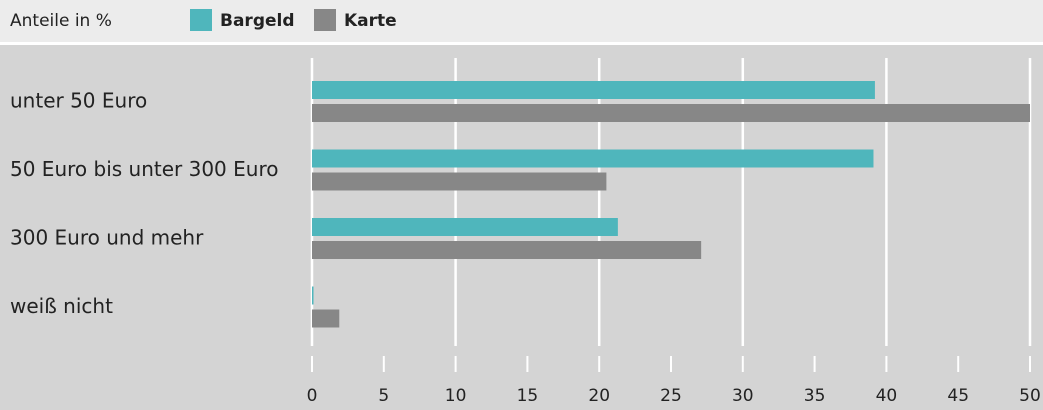 The width and height of the screenshot is (1043, 410). What do you see at coordinates (815, 396) in the screenshot?
I see `x-tick-label: 35` at bounding box center [815, 396].